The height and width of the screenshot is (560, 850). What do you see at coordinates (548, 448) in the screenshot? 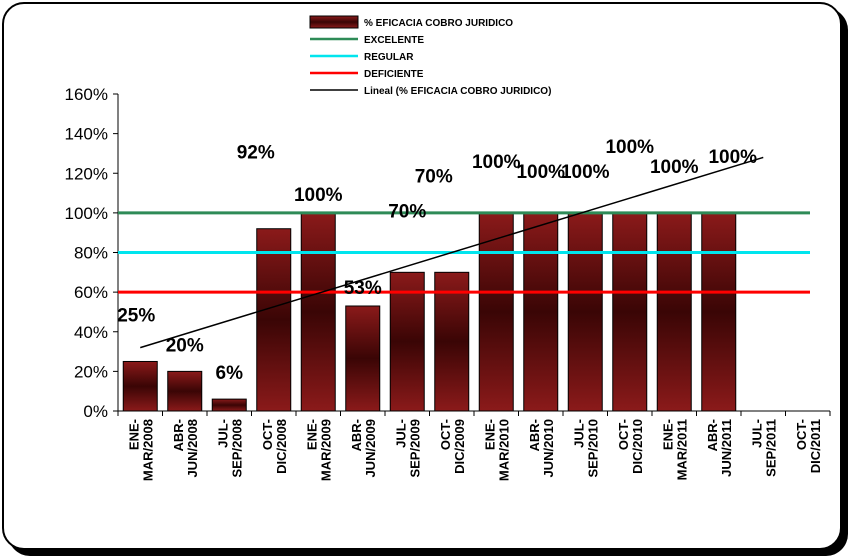
I see `x-category-line: JUN/2010` at bounding box center [548, 448].